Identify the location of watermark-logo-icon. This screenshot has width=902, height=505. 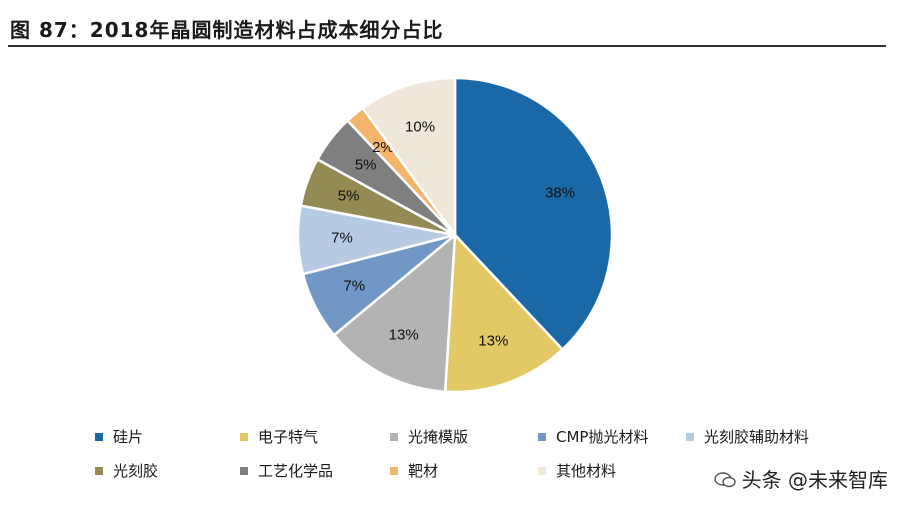
(724, 479).